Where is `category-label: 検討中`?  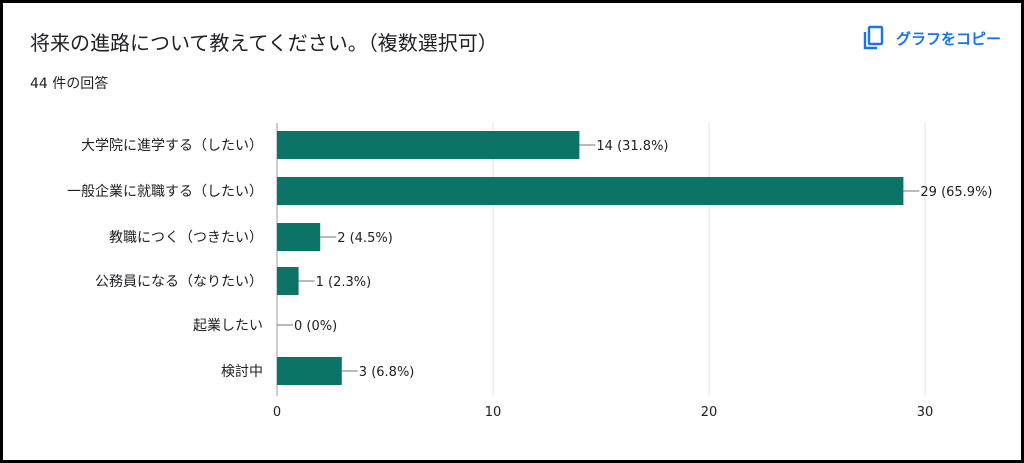
category-label: 検討中 is located at coordinates (242, 372).